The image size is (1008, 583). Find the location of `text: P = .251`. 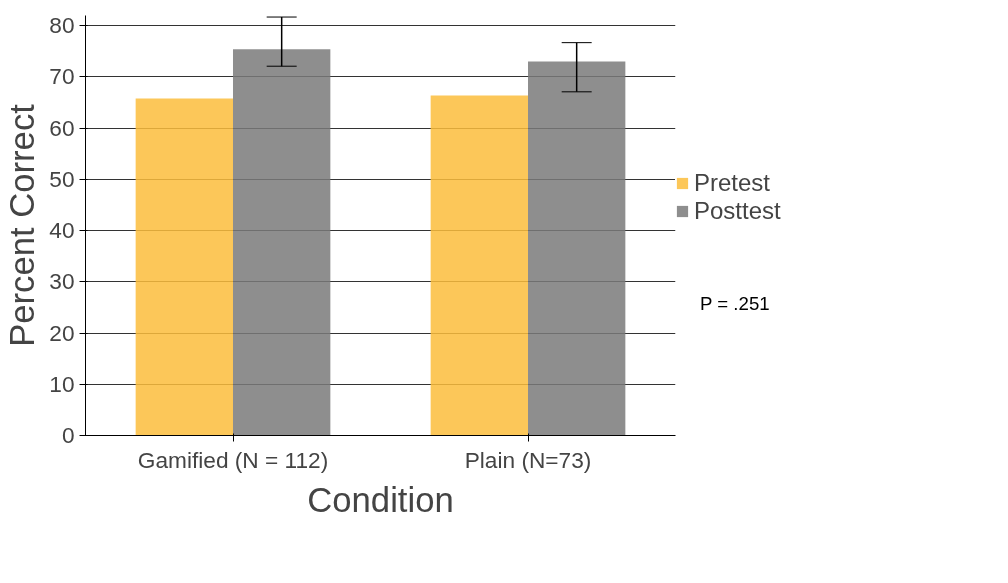

text: P = .251 is located at coordinates (735, 304).